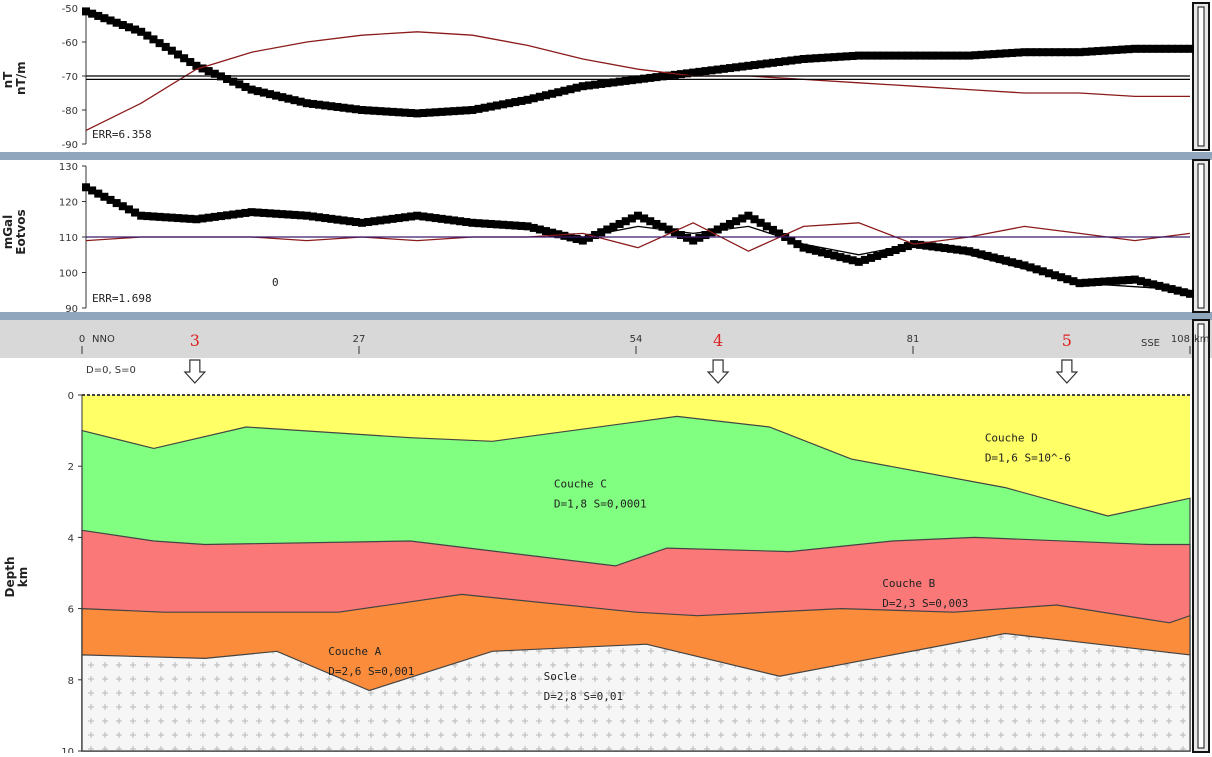 This screenshot has width=1212, height=757. What do you see at coordinates (16, 78) in the screenshot?
I see `magnetic-y-label: nT nT/m` at bounding box center [16, 78].